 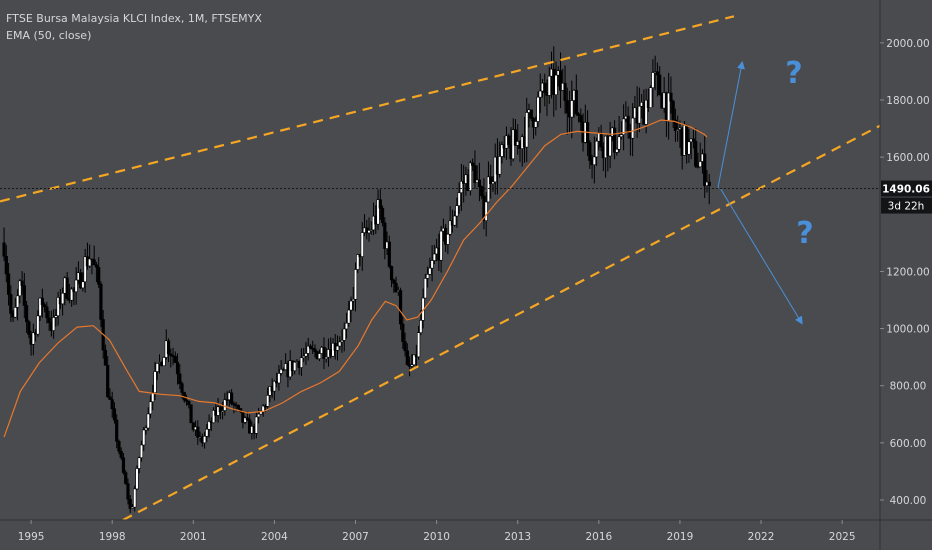 I want to click on price-tick-label: 1000.00, so click(x=907, y=330).